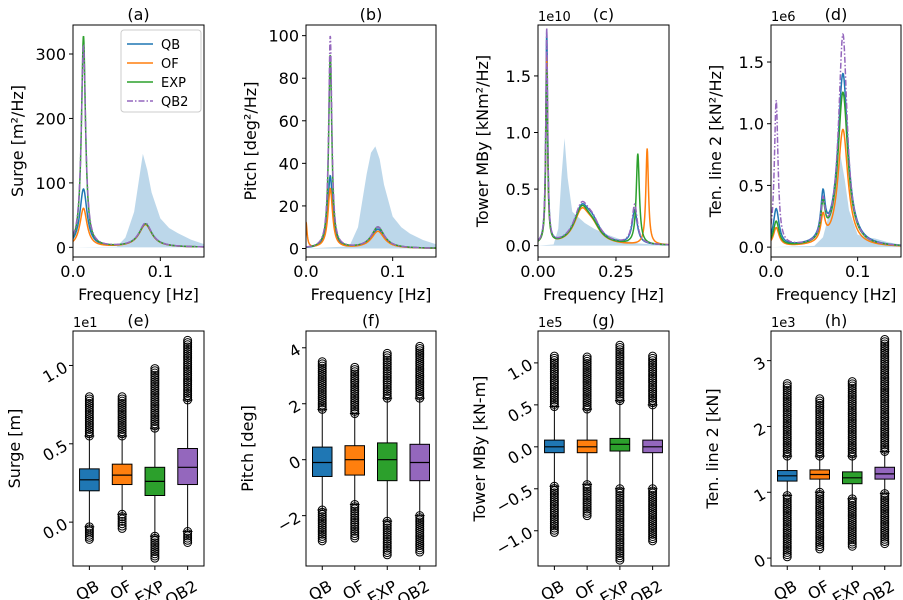 This screenshot has width=903, height=600. I want to click on y-tick-label: 300, so click(50, 54).